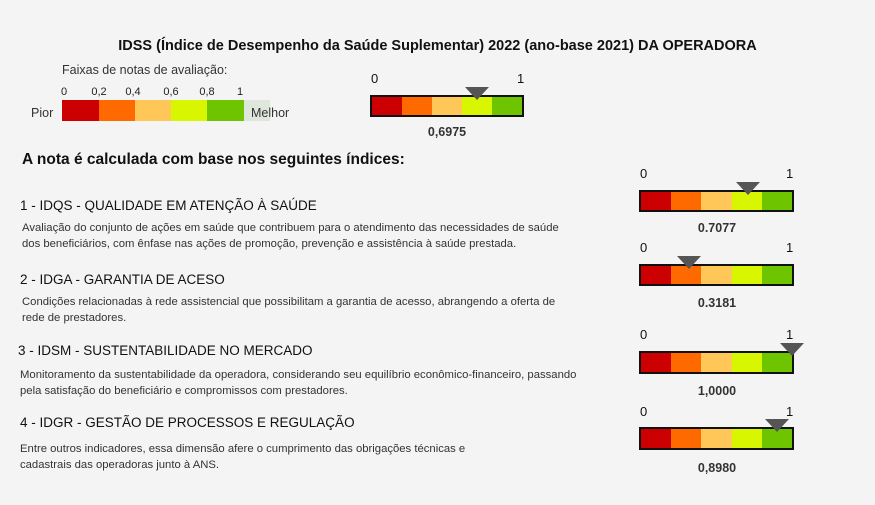 The width and height of the screenshot is (875, 505). I want to click on idgr-min-label: 0, so click(644, 411).